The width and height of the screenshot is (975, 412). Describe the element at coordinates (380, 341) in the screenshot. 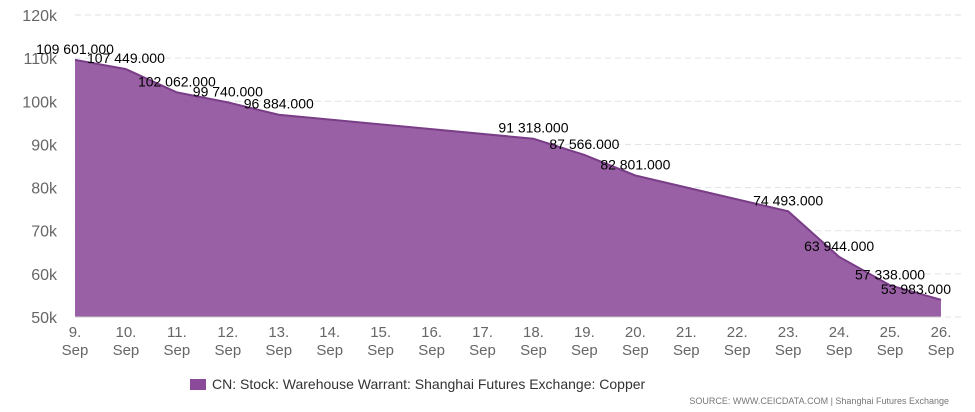

I see `x-tick-label: 15. Sep` at that location.